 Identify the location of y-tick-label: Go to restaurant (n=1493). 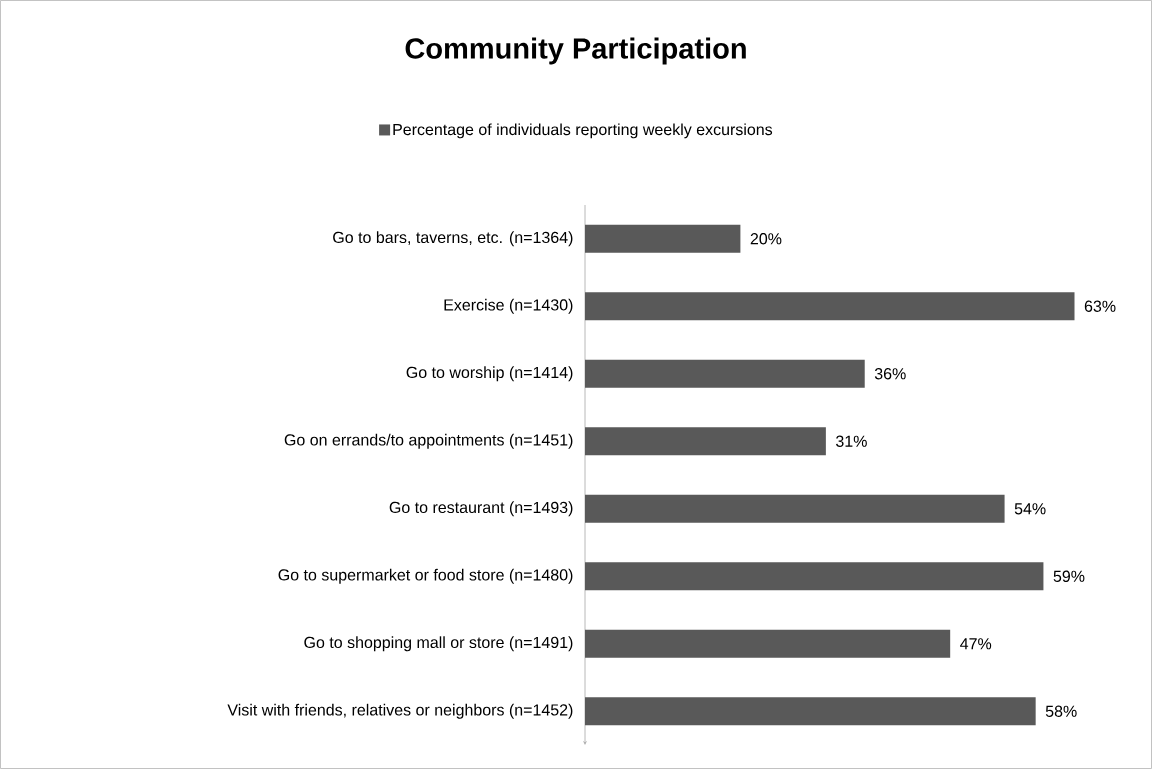
(481, 509).